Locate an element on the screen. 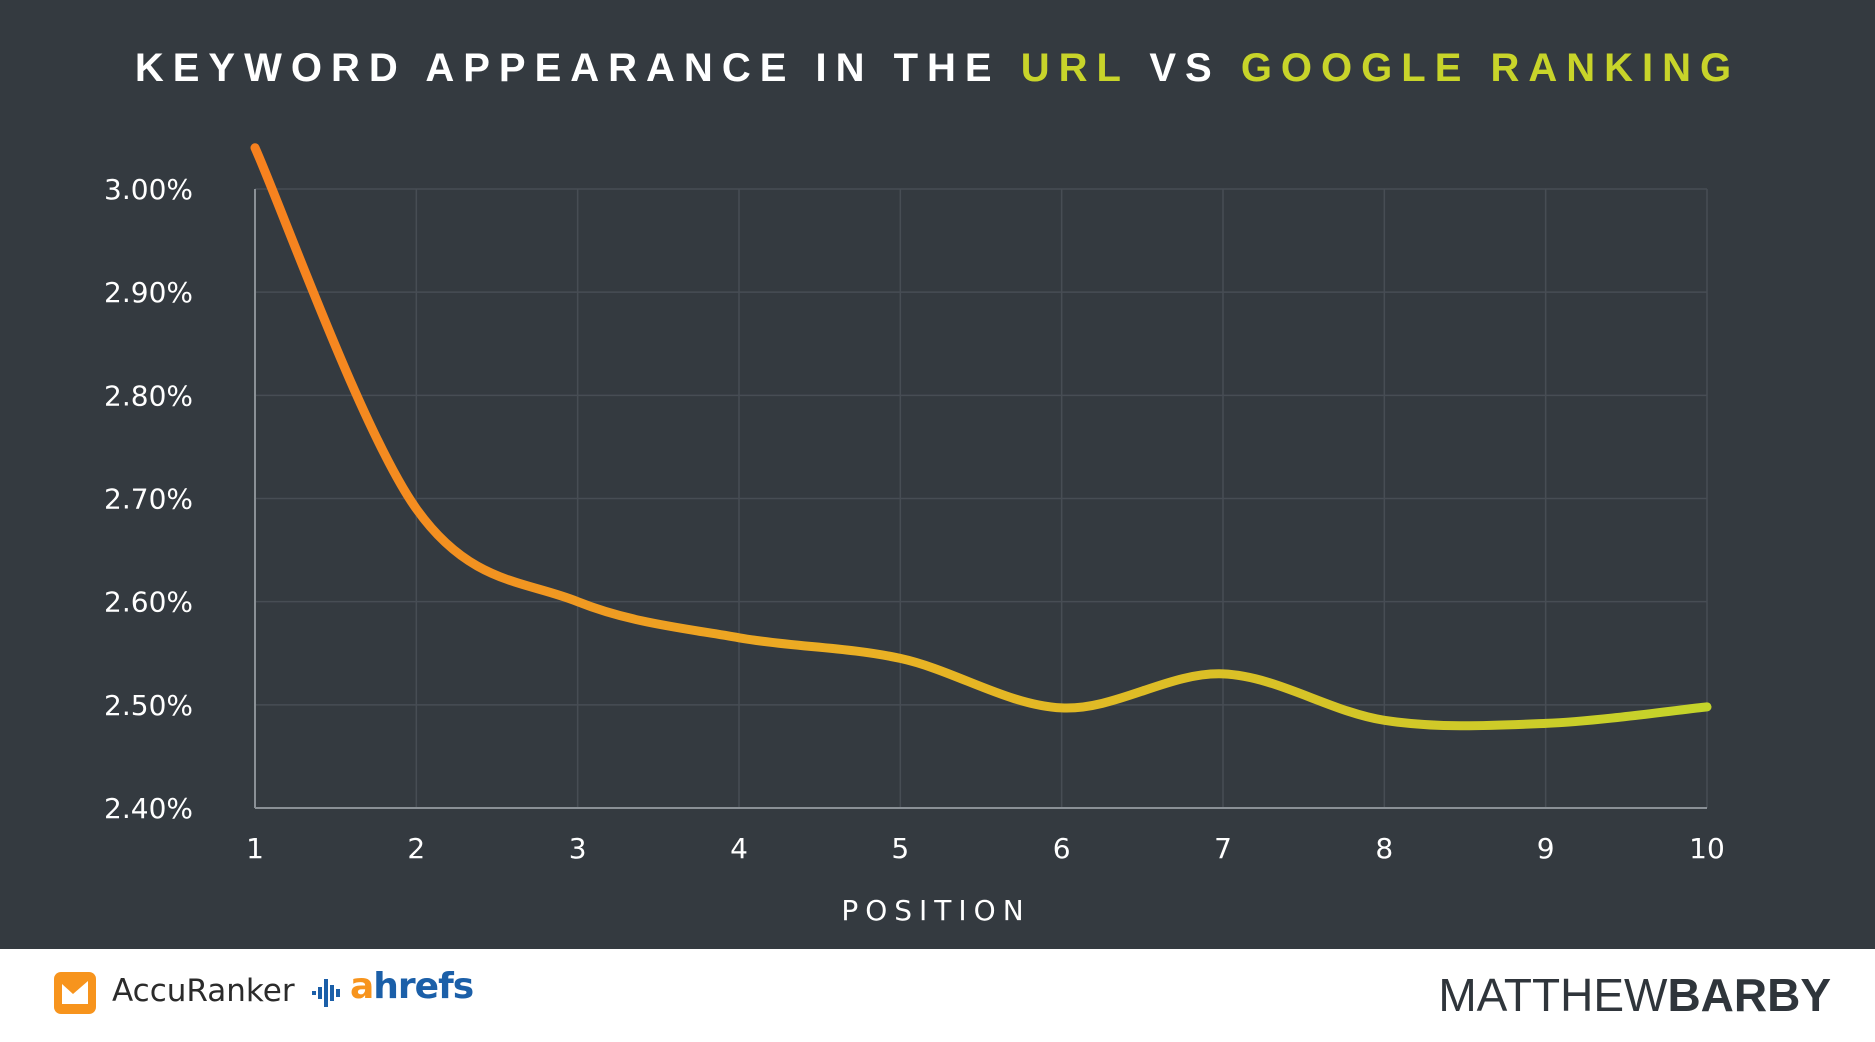 This screenshot has height=1042, width=1875. ahrefs-name-a: a is located at coordinates (362, 986).